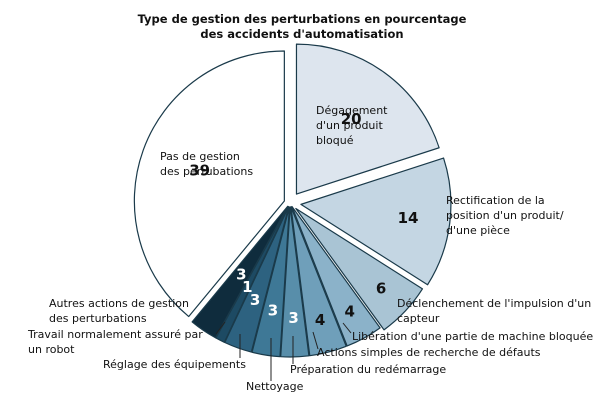 The image size is (604, 407). Describe the element at coordinates (301, 34) in the screenshot. I see `chart-title-line-2: des accidents d'automatisation` at that location.